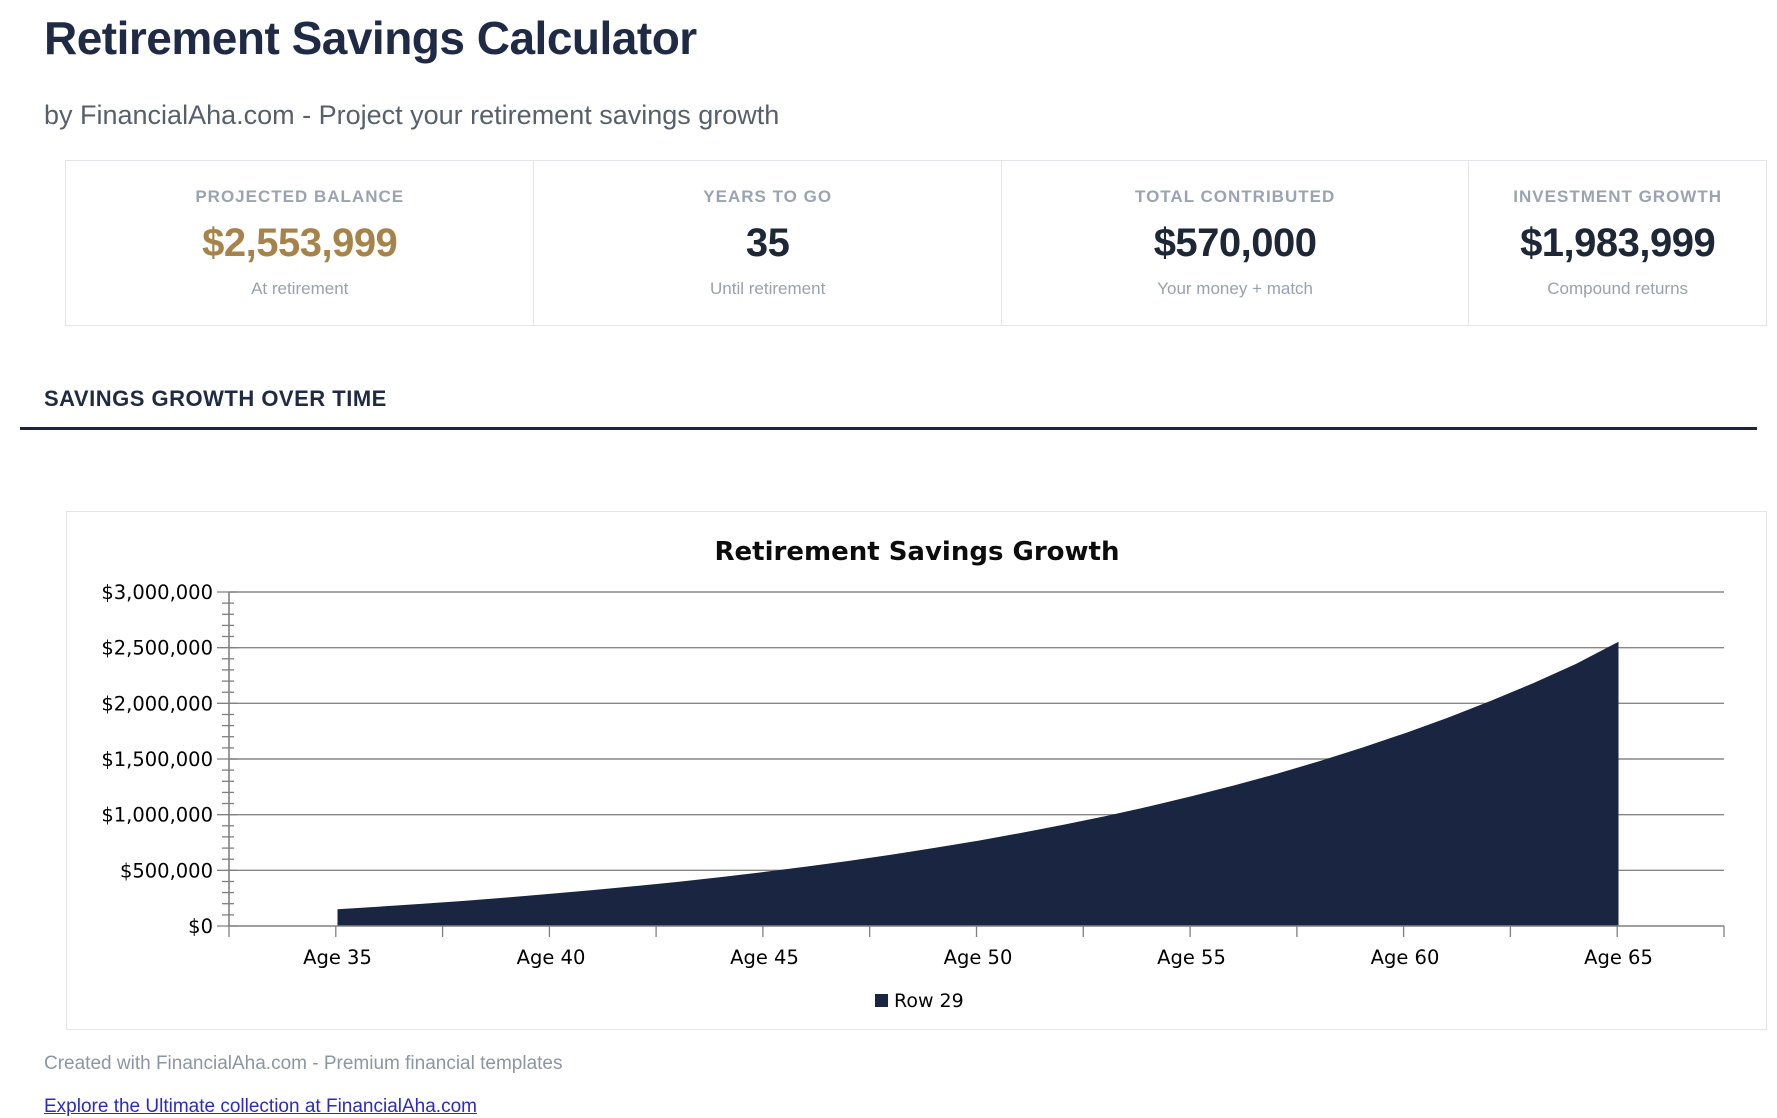  What do you see at coordinates (215, 398) in the screenshot?
I see `section-heading: SAVINGS GROWTH OVER TIME` at bounding box center [215, 398].